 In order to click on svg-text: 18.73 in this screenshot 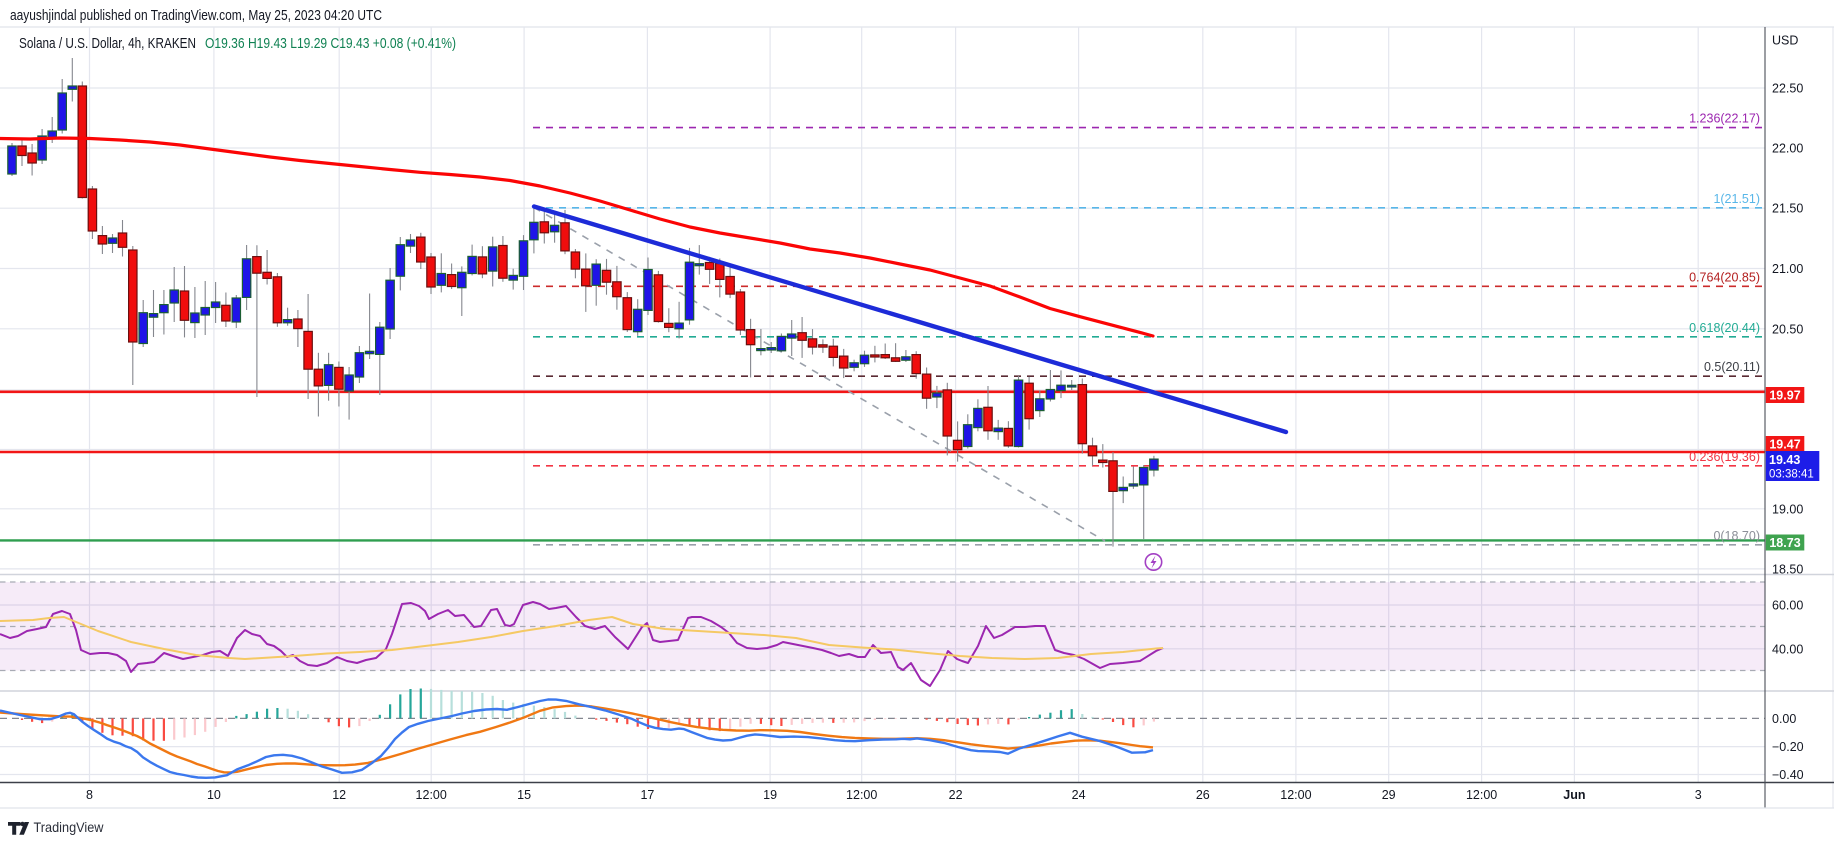, I will do `click(1784, 543)`.